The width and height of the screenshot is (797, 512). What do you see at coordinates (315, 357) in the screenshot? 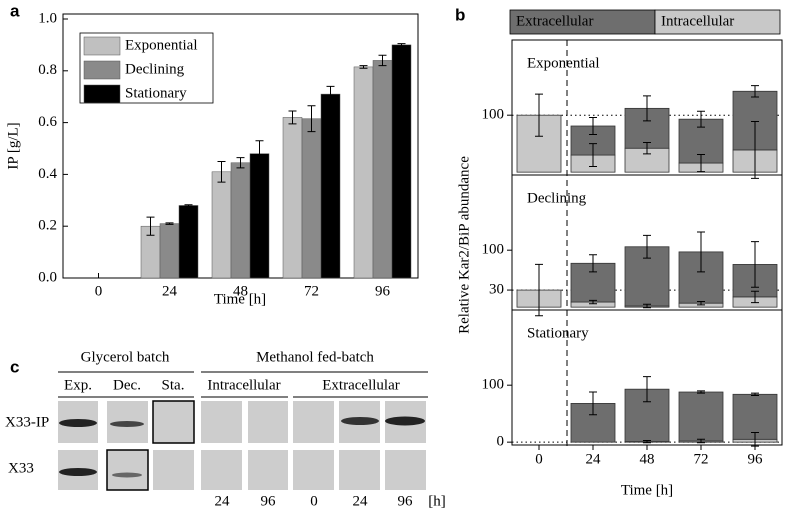
I see `group-label: Methanol fed-batch` at bounding box center [315, 357].